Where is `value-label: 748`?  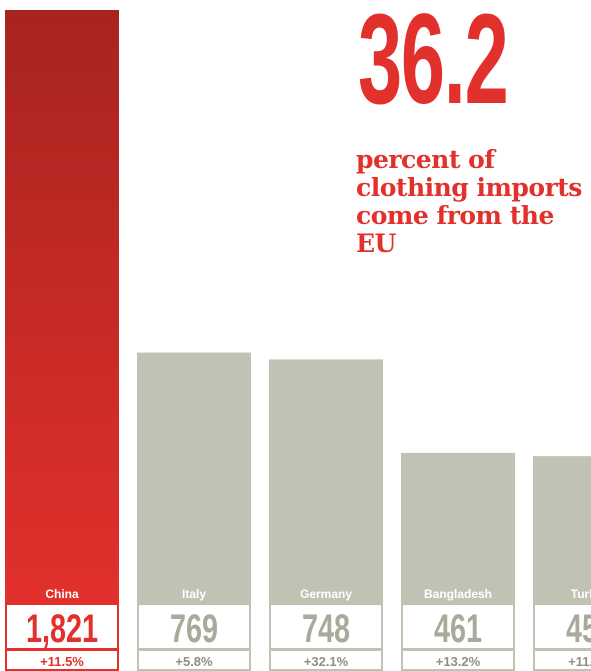 value-label: 748 is located at coordinates (326, 628).